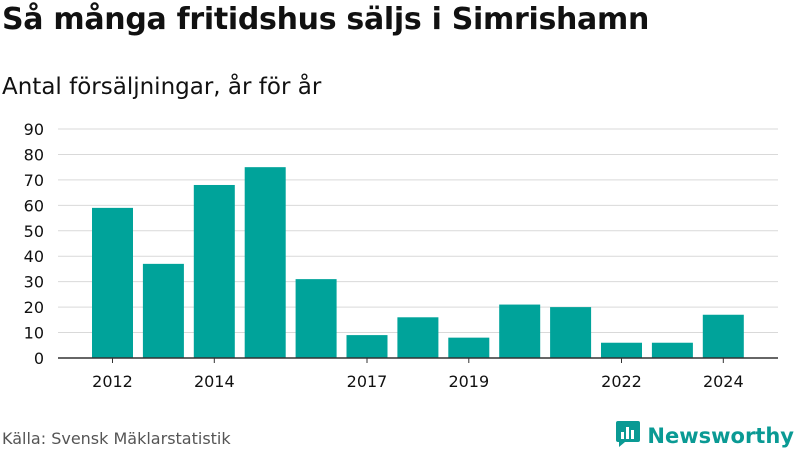 Image resolution: width=800 pixels, height=452 pixels. I want to click on bar-2024, so click(723, 336).